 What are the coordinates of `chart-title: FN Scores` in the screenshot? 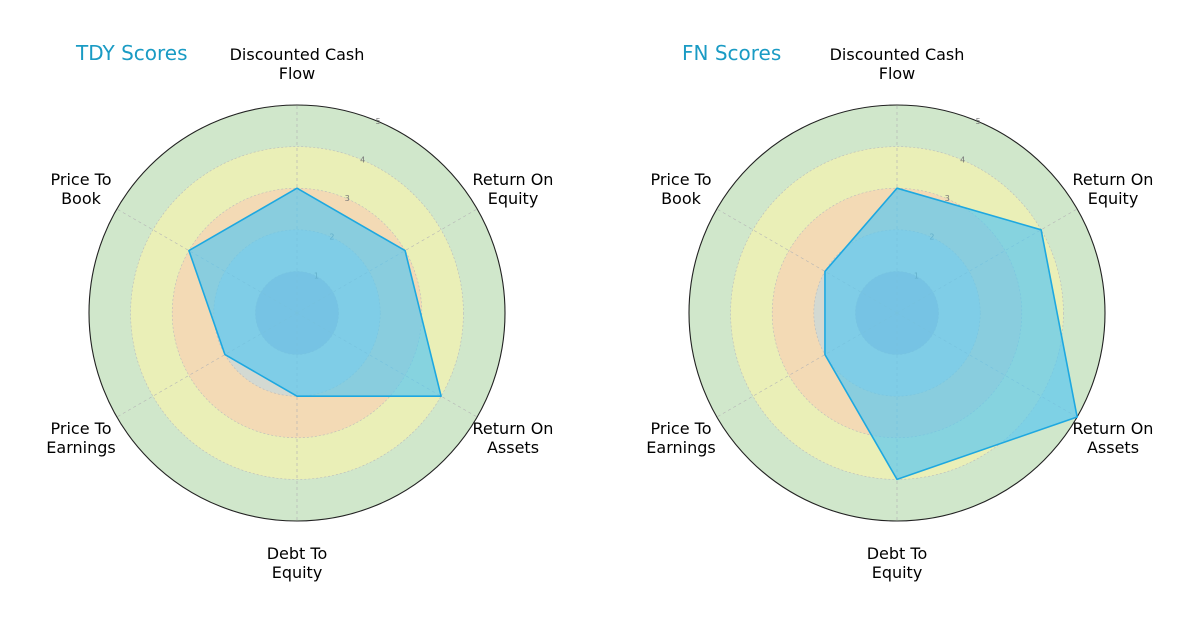 It's located at (731, 53).